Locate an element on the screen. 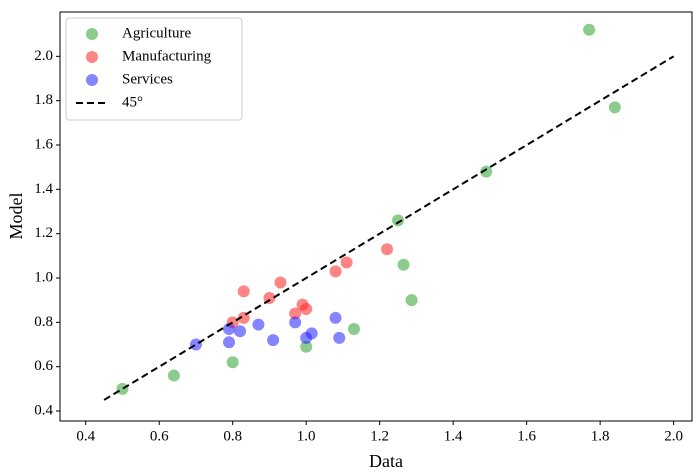 The image size is (693, 473). x-tick-label: 1.2 is located at coordinates (379, 436).